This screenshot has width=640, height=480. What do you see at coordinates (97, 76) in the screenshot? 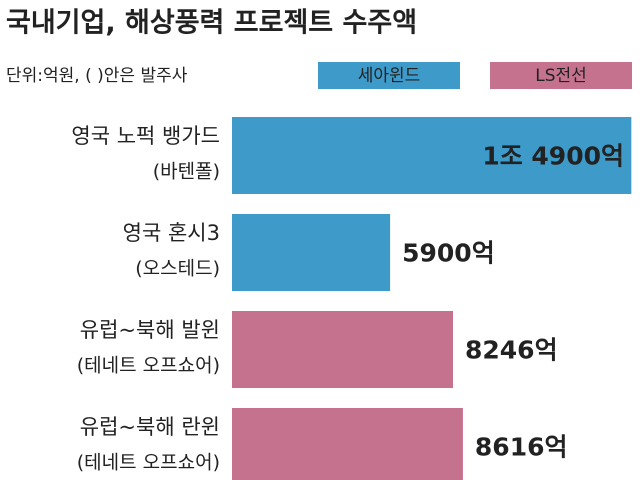
I see `chart-subtitle: 단위:억원, ( )안은 발주사` at bounding box center [97, 76].